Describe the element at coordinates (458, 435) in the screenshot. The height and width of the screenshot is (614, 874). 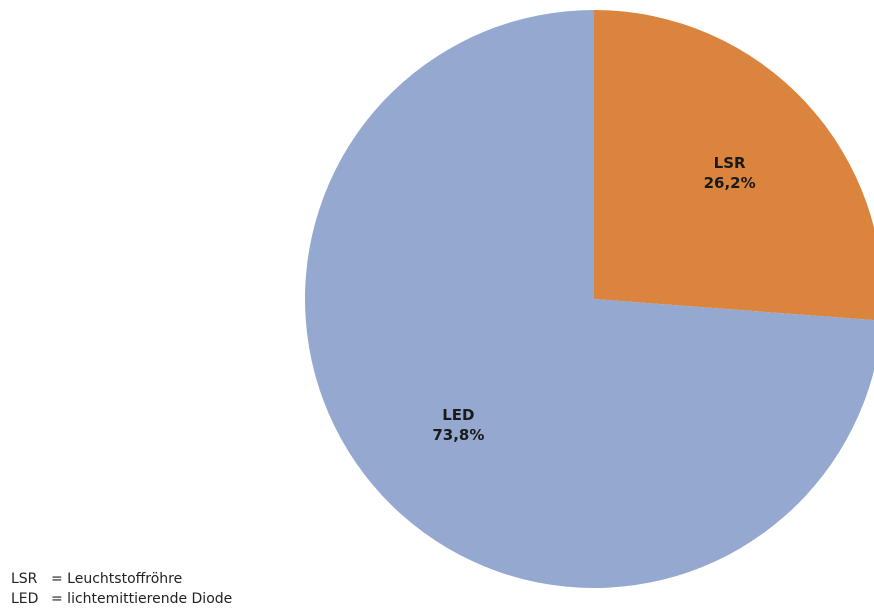
I see `slice-label-led-value: 73,8%` at that location.